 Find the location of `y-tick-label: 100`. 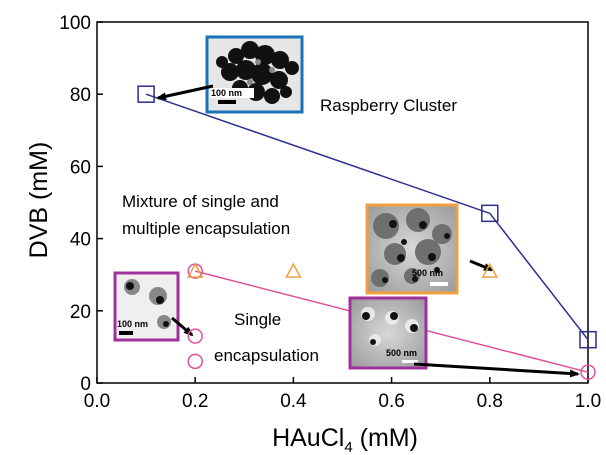

y-tick-label: 100 is located at coordinates (75, 23).